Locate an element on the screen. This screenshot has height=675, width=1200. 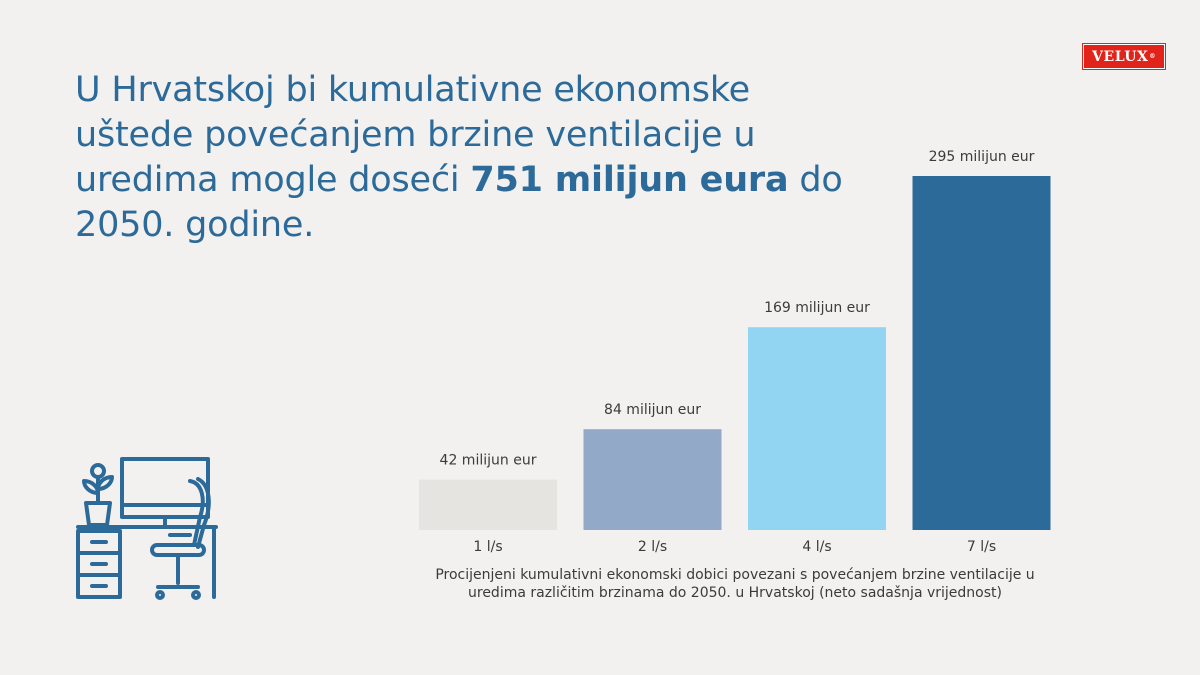
bar-value-label: 84 milijun eur is located at coordinates (652, 410).